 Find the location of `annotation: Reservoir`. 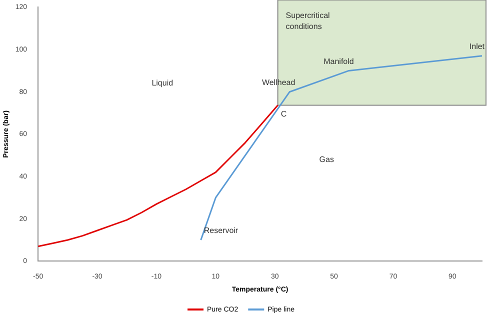

annotation: Reservoir is located at coordinates (221, 231).